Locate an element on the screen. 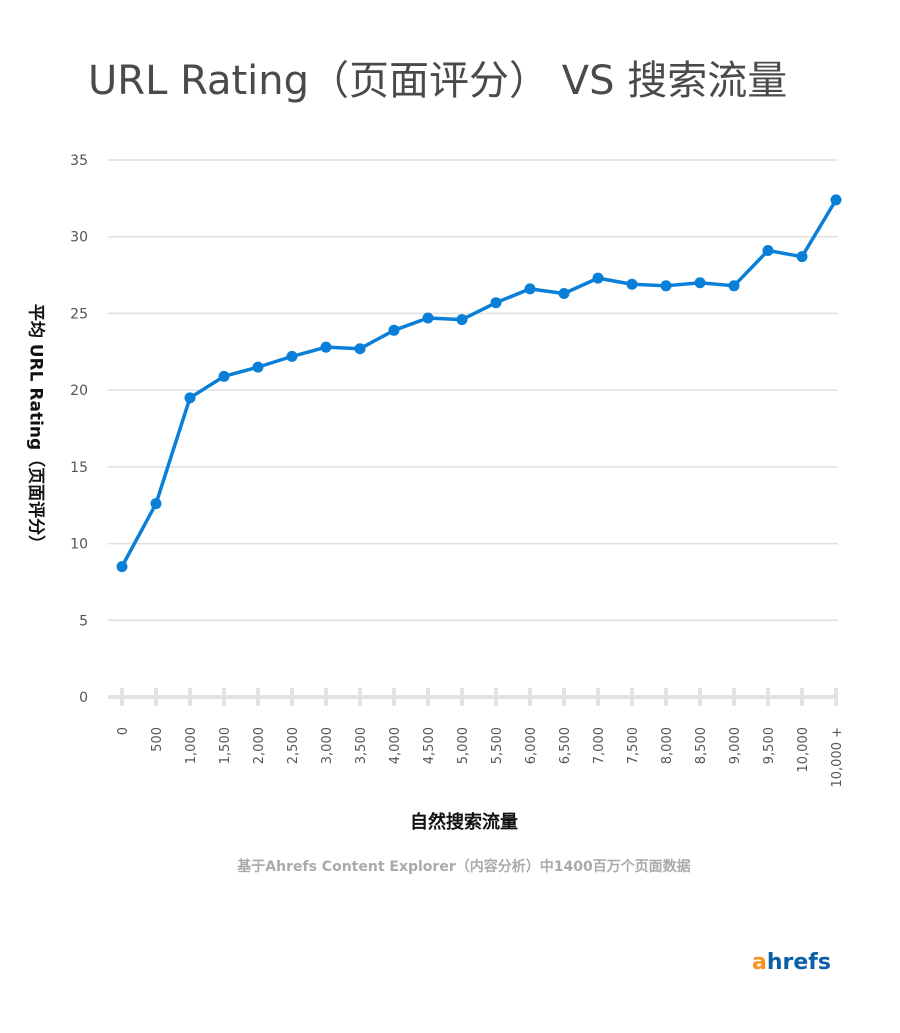 This screenshot has height=1033, width=900. y-tick-label: 0 is located at coordinates (83, 698).